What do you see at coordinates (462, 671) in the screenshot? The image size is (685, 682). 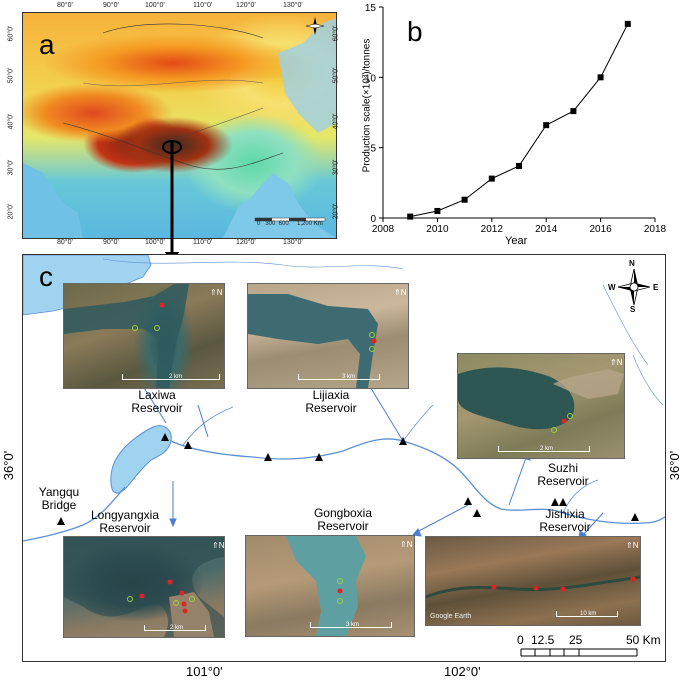 I see `lon-label-102: 102°0'` at bounding box center [462, 671].